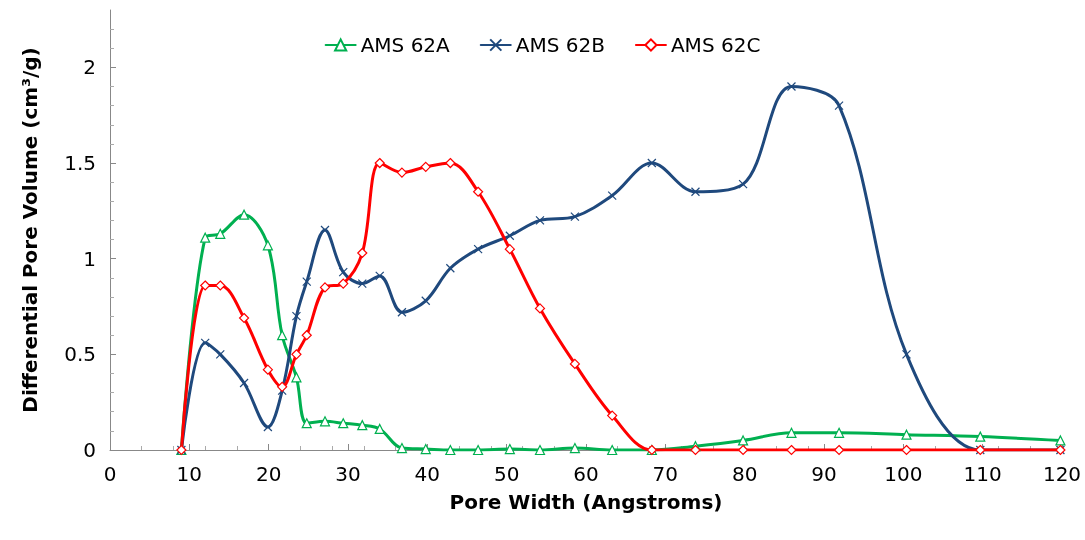 Image resolution: width=1085 pixels, height=540 pixels. What do you see at coordinates (715, 45) in the screenshot?
I see `legend-label: AMS 62C` at bounding box center [715, 45].